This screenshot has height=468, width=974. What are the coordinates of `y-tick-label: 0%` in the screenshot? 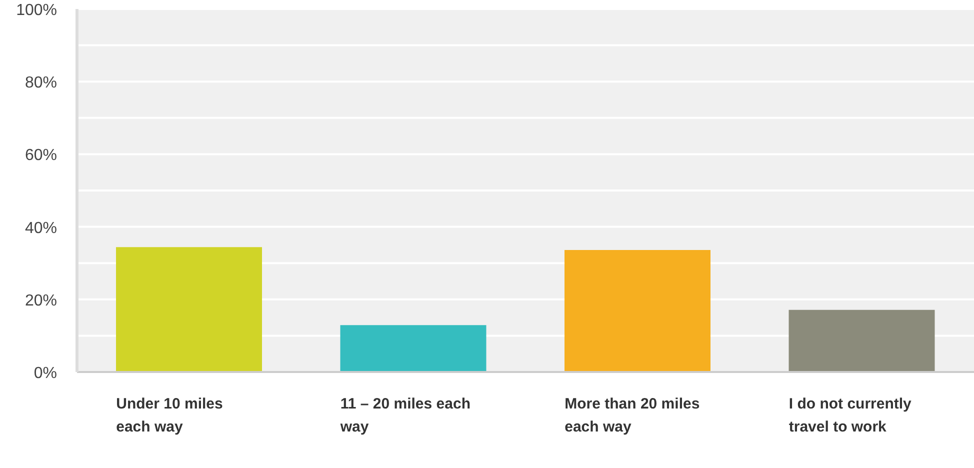 It's located at (45, 373).